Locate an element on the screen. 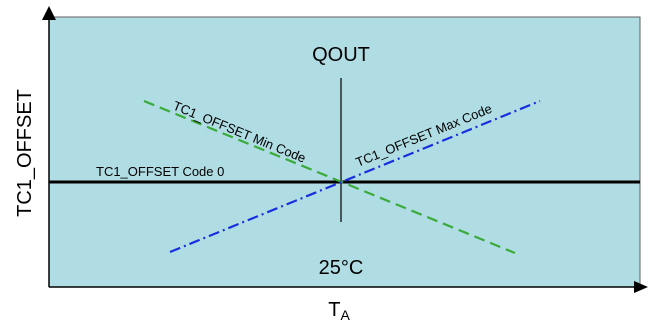 This screenshot has height=321, width=654. x-axis-label: TA is located at coordinates (339, 310).